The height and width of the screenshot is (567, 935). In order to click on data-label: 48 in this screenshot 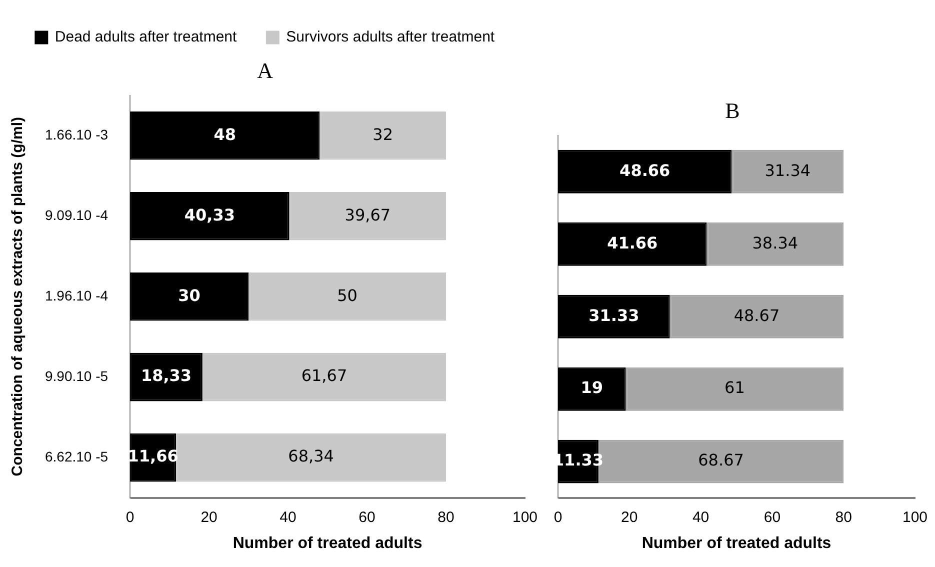, I will do `click(225, 134)`.